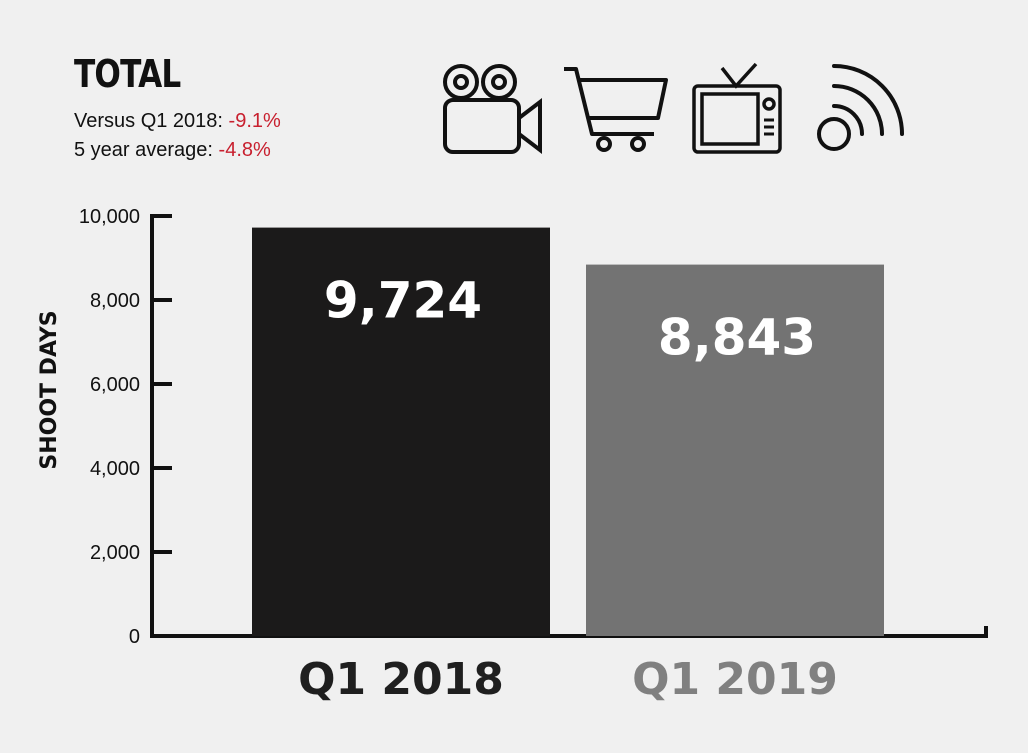 The height and width of the screenshot is (753, 1028). I want to click on y-tick-label: 6,000, so click(115, 385).